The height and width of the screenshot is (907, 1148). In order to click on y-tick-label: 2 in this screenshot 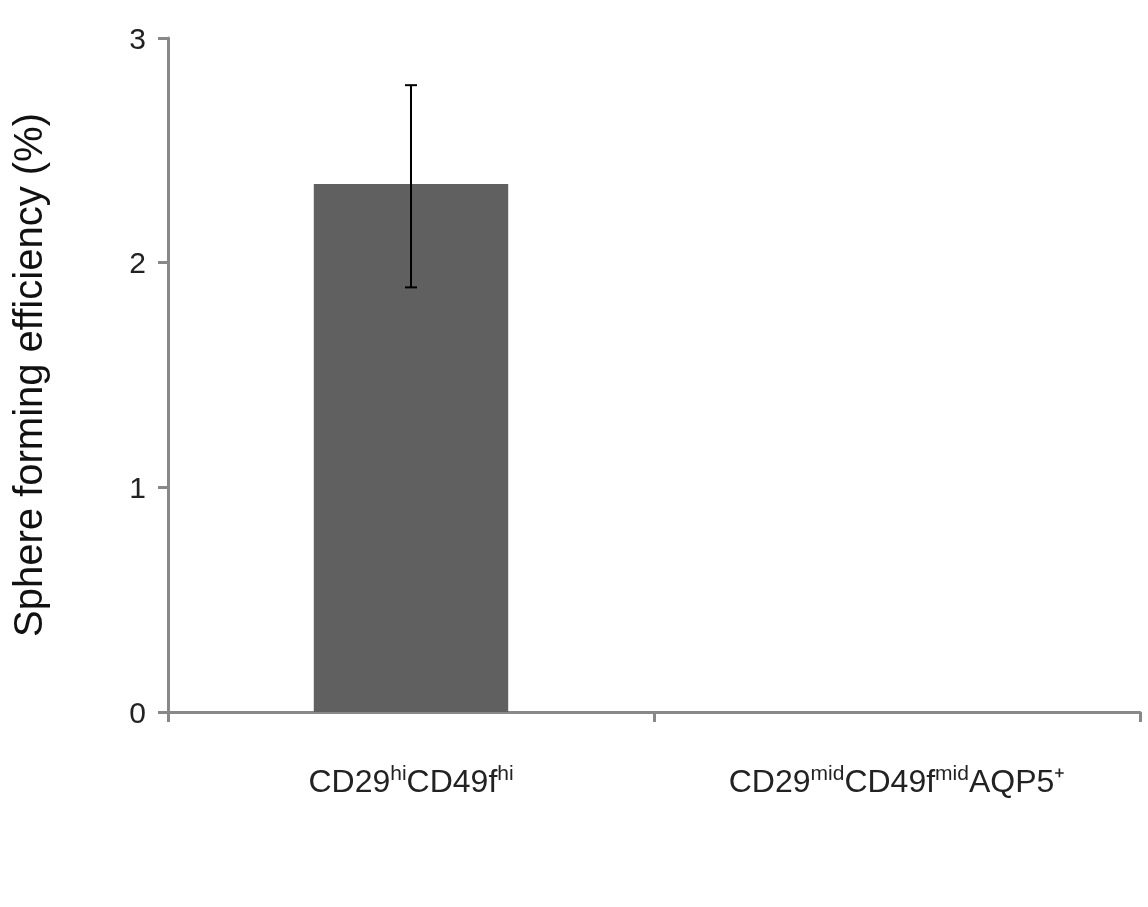, I will do `click(137, 263)`.